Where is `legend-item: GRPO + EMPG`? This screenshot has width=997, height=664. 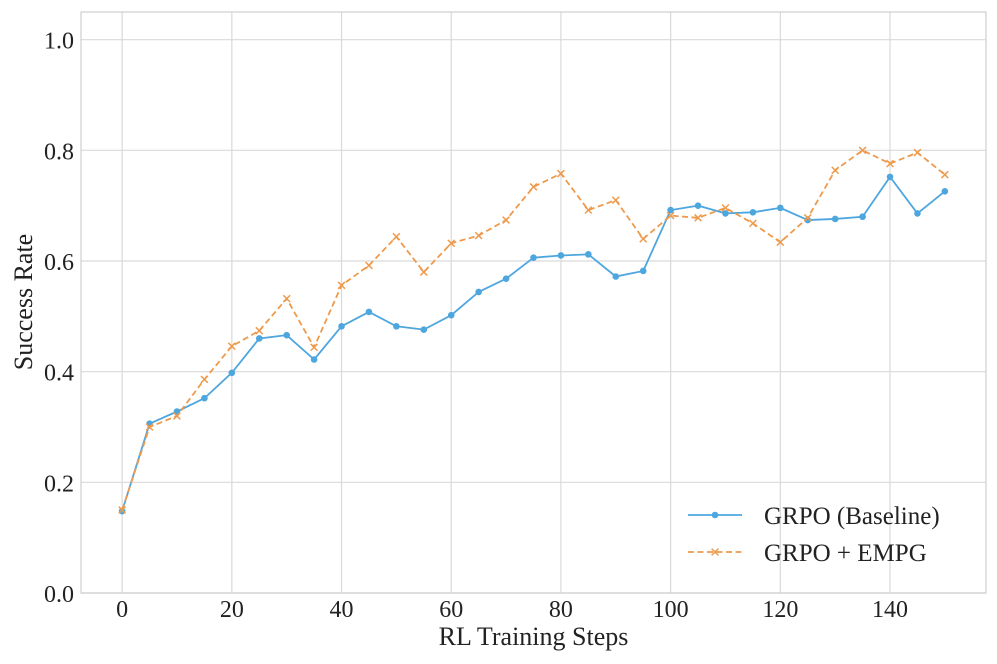 legend-item: GRPO + EMPG is located at coordinates (807, 553).